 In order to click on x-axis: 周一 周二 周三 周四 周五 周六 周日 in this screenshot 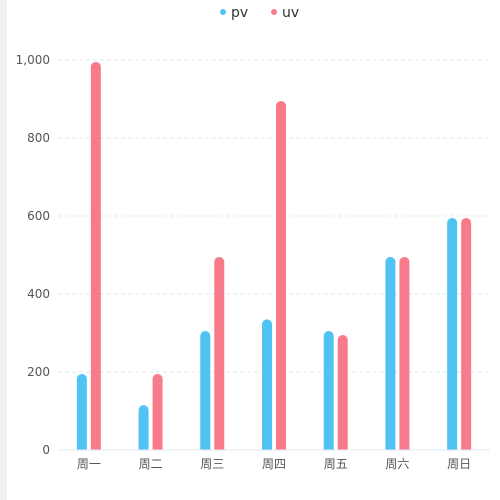, I will do `click(274, 460)`.